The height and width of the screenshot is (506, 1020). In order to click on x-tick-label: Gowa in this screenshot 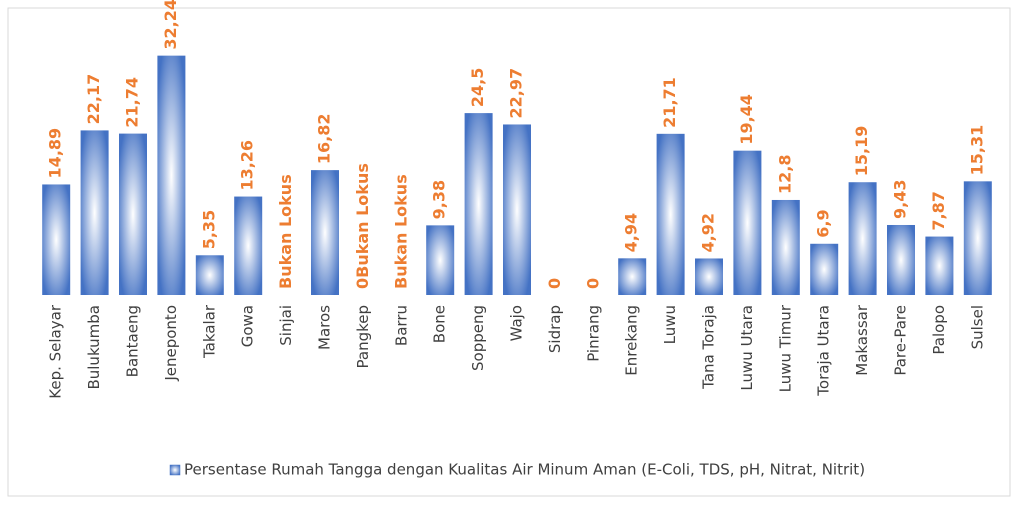, I will do `click(248, 326)`.